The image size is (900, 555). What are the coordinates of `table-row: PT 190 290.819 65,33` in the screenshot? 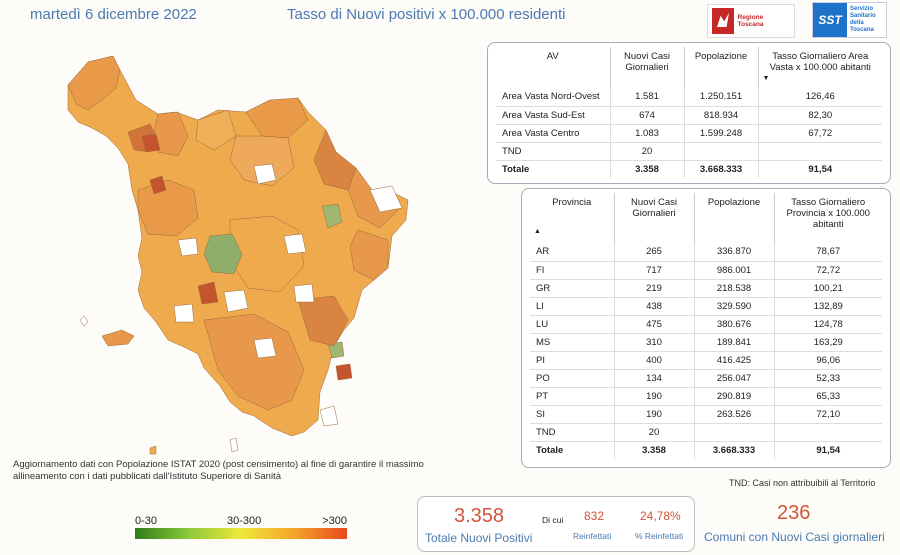 It's located at (706, 396).